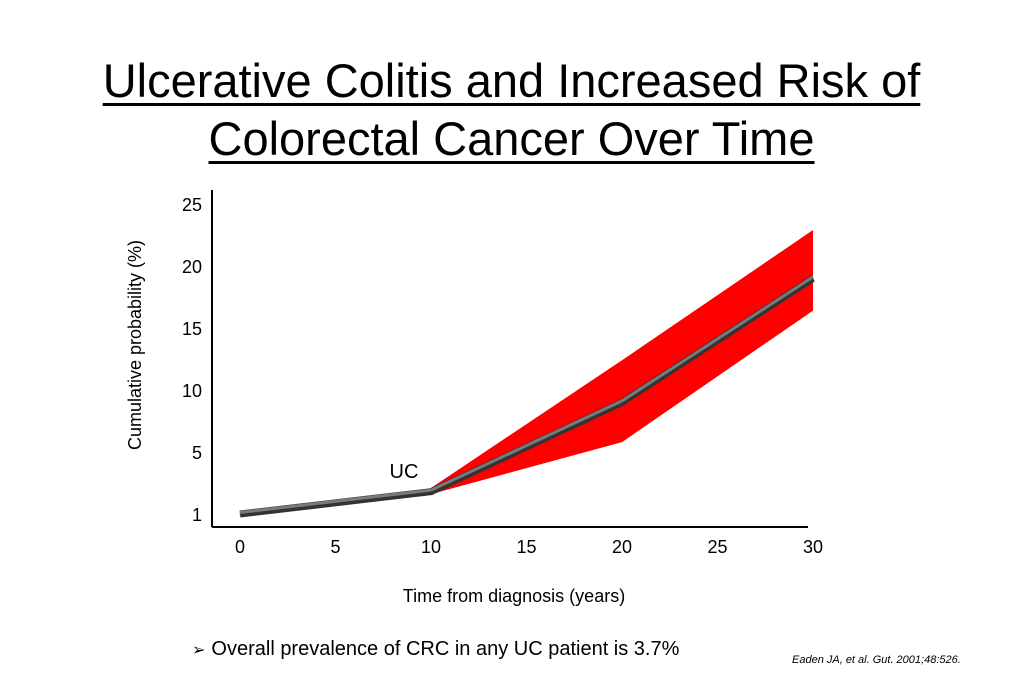  I want to click on y-tick-label: 10, so click(192, 391).